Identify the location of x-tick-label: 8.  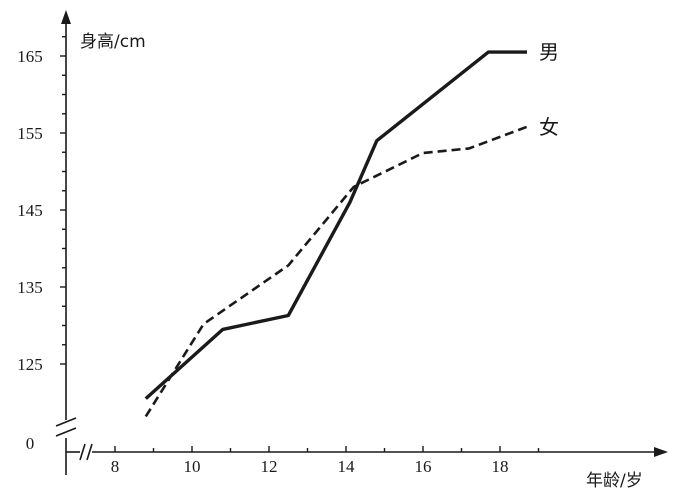
(115, 466).